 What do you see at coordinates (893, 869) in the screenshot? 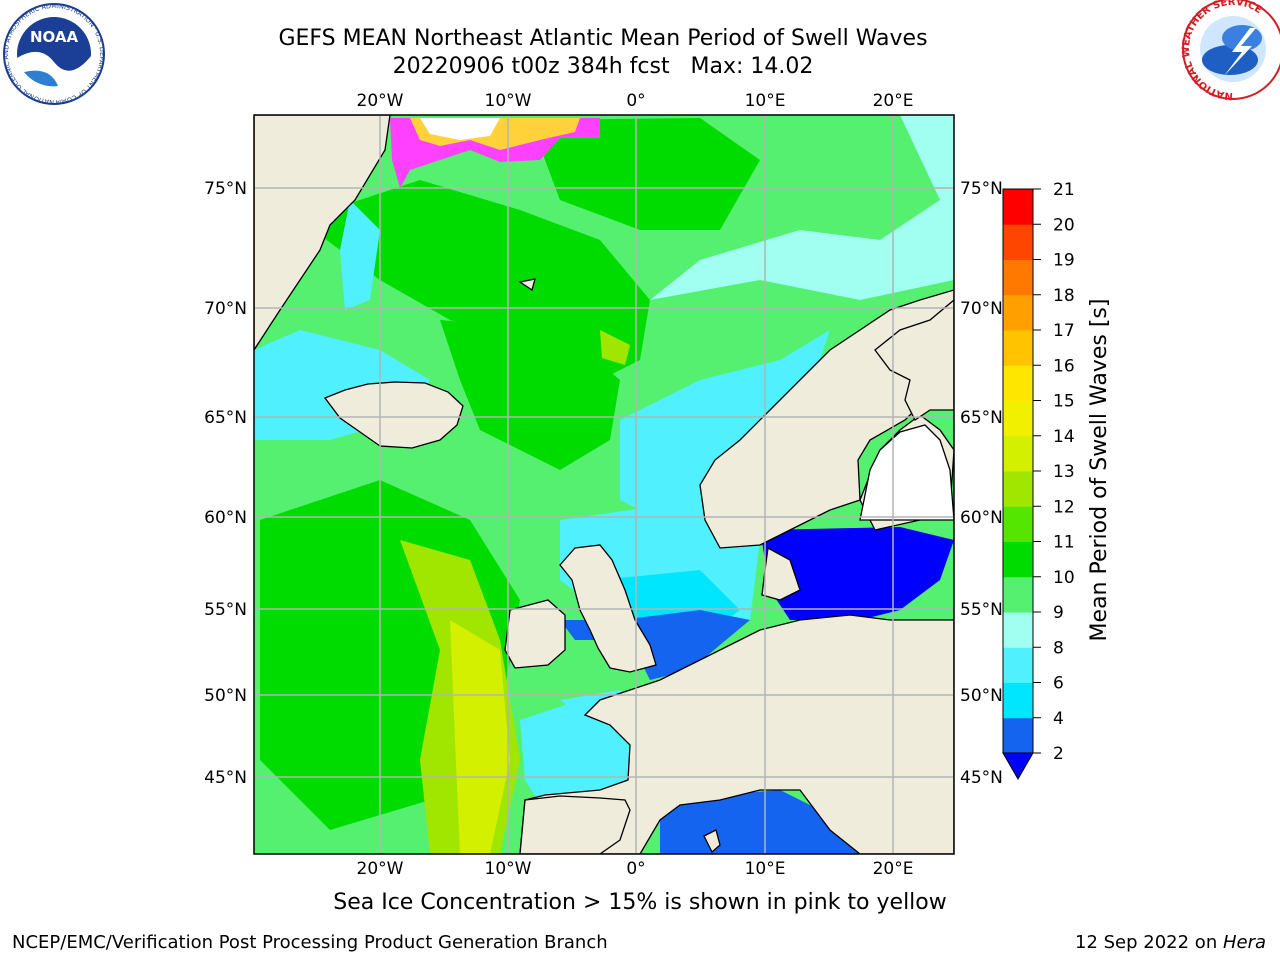
I see `lon-label-bottom: 20°E` at bounding box center [893, 869].